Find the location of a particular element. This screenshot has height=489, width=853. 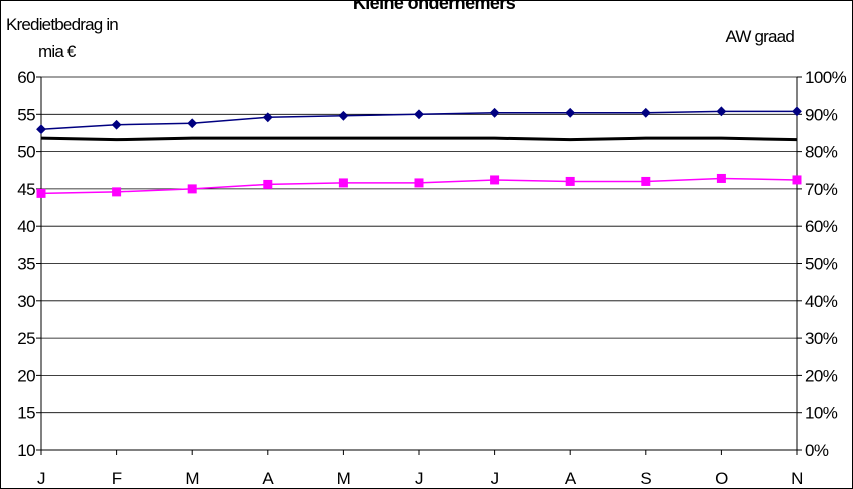

left-tick-label: 60 is located at coordinates (26, 77).